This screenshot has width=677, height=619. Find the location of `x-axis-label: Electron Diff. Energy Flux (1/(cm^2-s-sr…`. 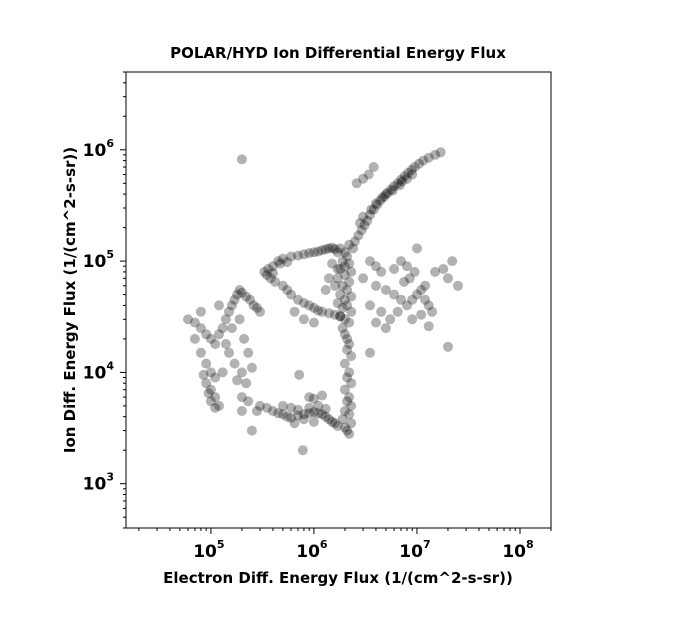

x-axis-label: Electron Diff. Energy Flux (1/(cm^2-s-sr… is located at coordinates (338, 578).